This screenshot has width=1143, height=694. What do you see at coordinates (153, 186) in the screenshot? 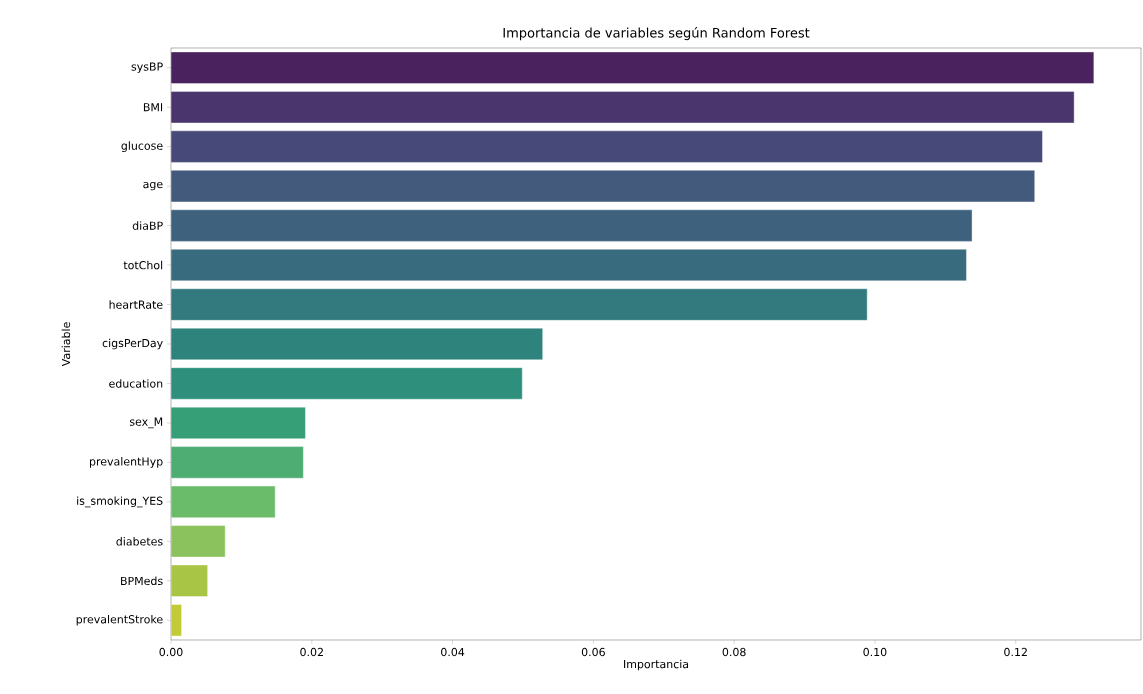
I see `y-tick-label: age` at bounding box center [153, 186].